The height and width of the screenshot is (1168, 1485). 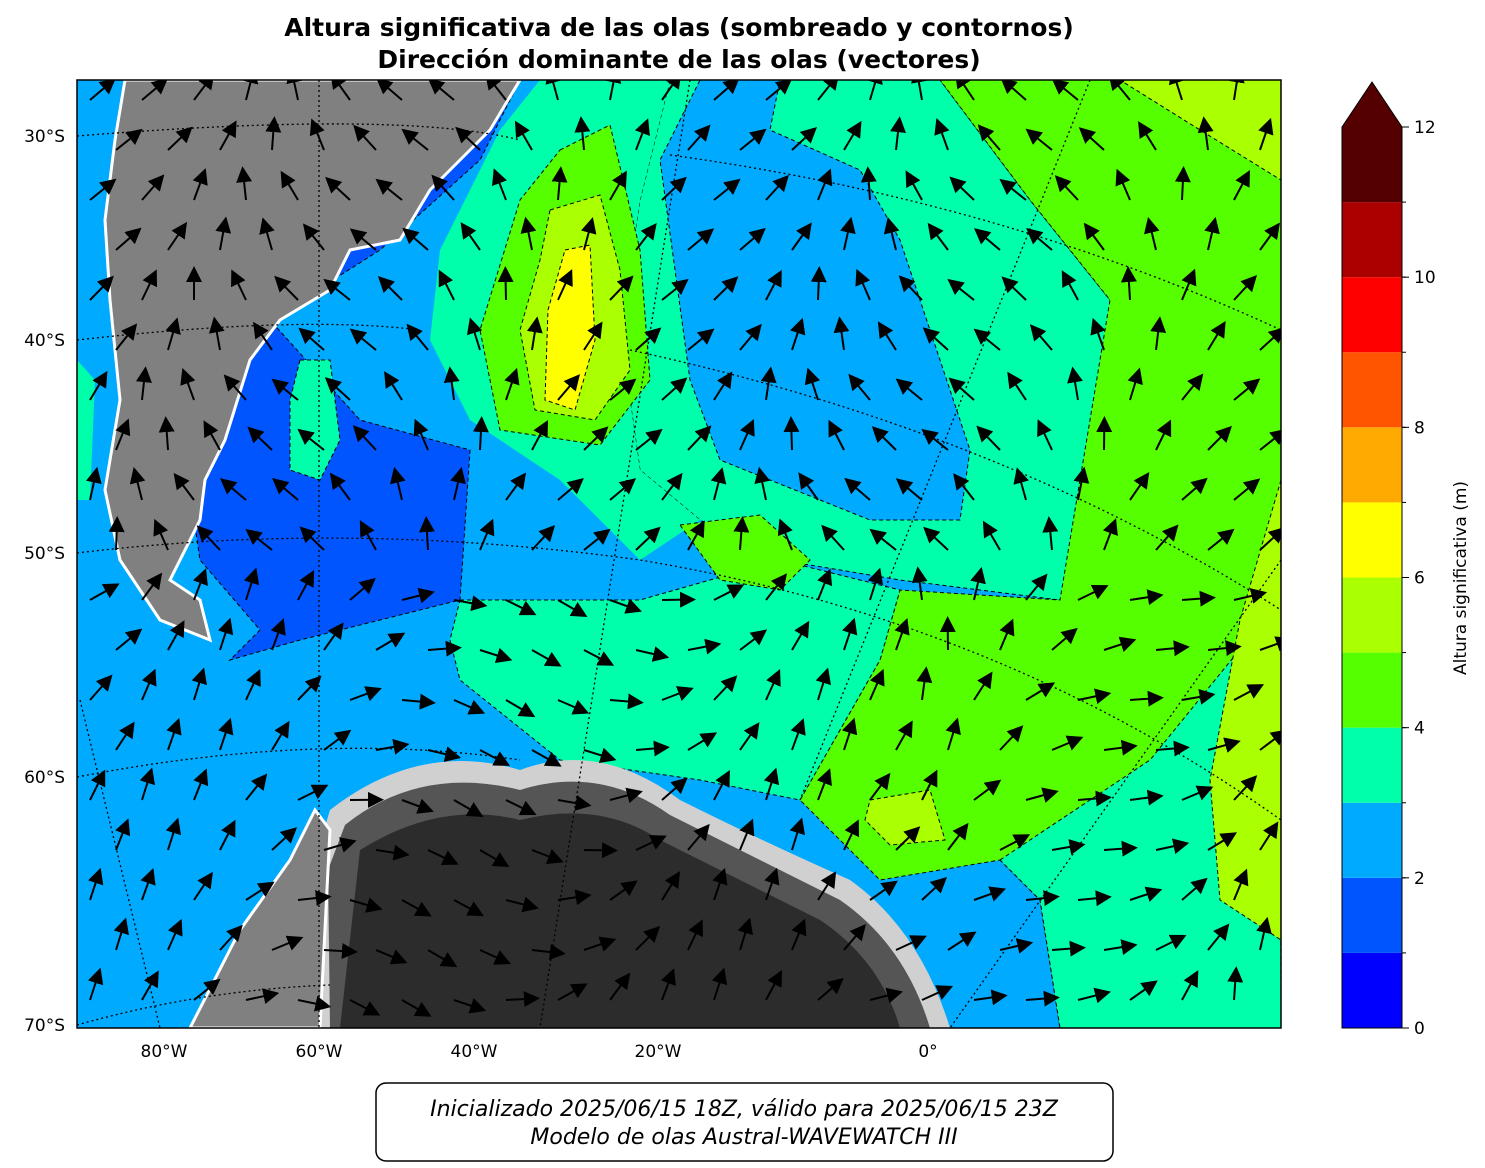 What do you see at coordinates (164, 1052) in the screenshot?
I see `lon-label: 80°W` at bounding box center [164, 1052].